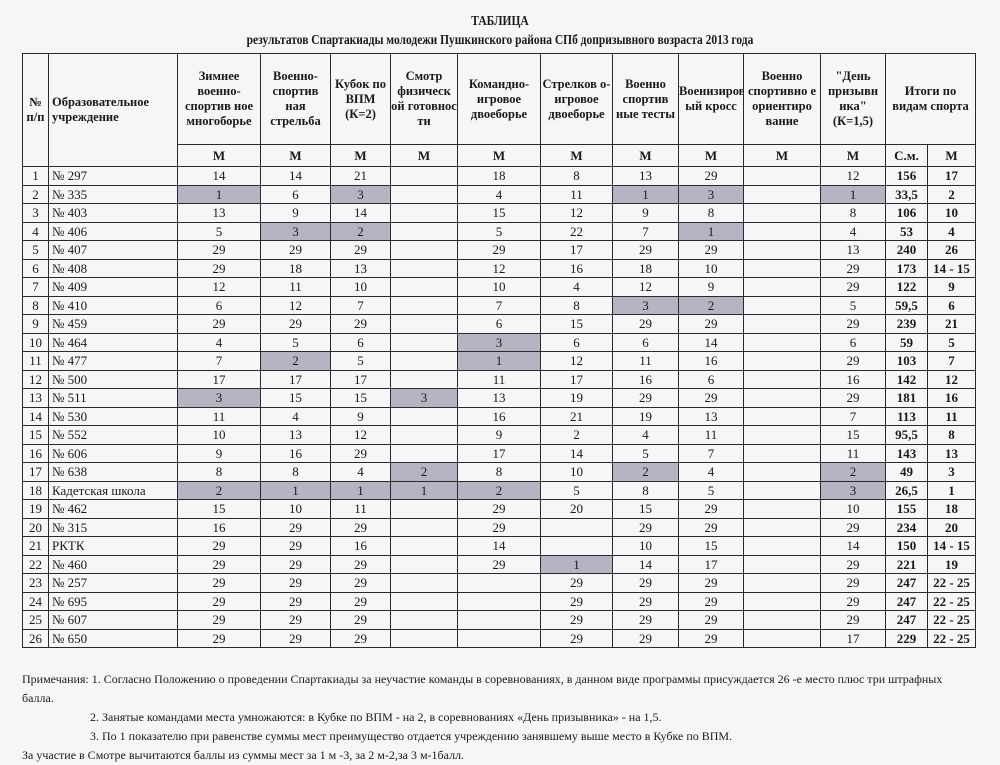  What do you see at coordinates (576, 398) in the screenshot?
I see `place-cell: 19` at bounding box center [576, 398].